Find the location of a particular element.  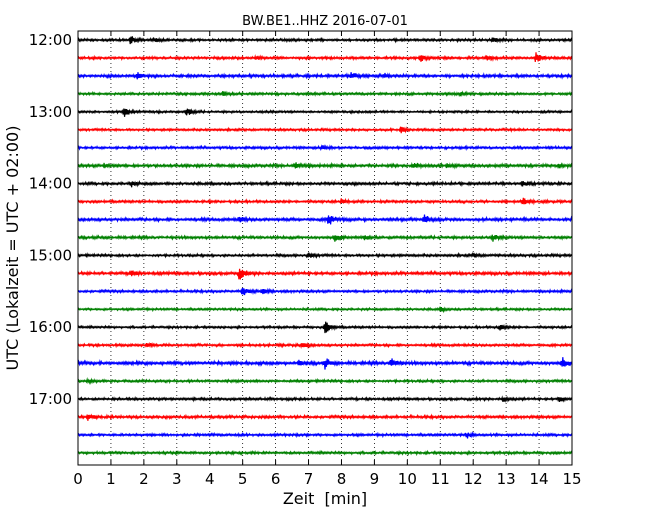

x-tick-label: 9 is located at coordinates (375, 479).